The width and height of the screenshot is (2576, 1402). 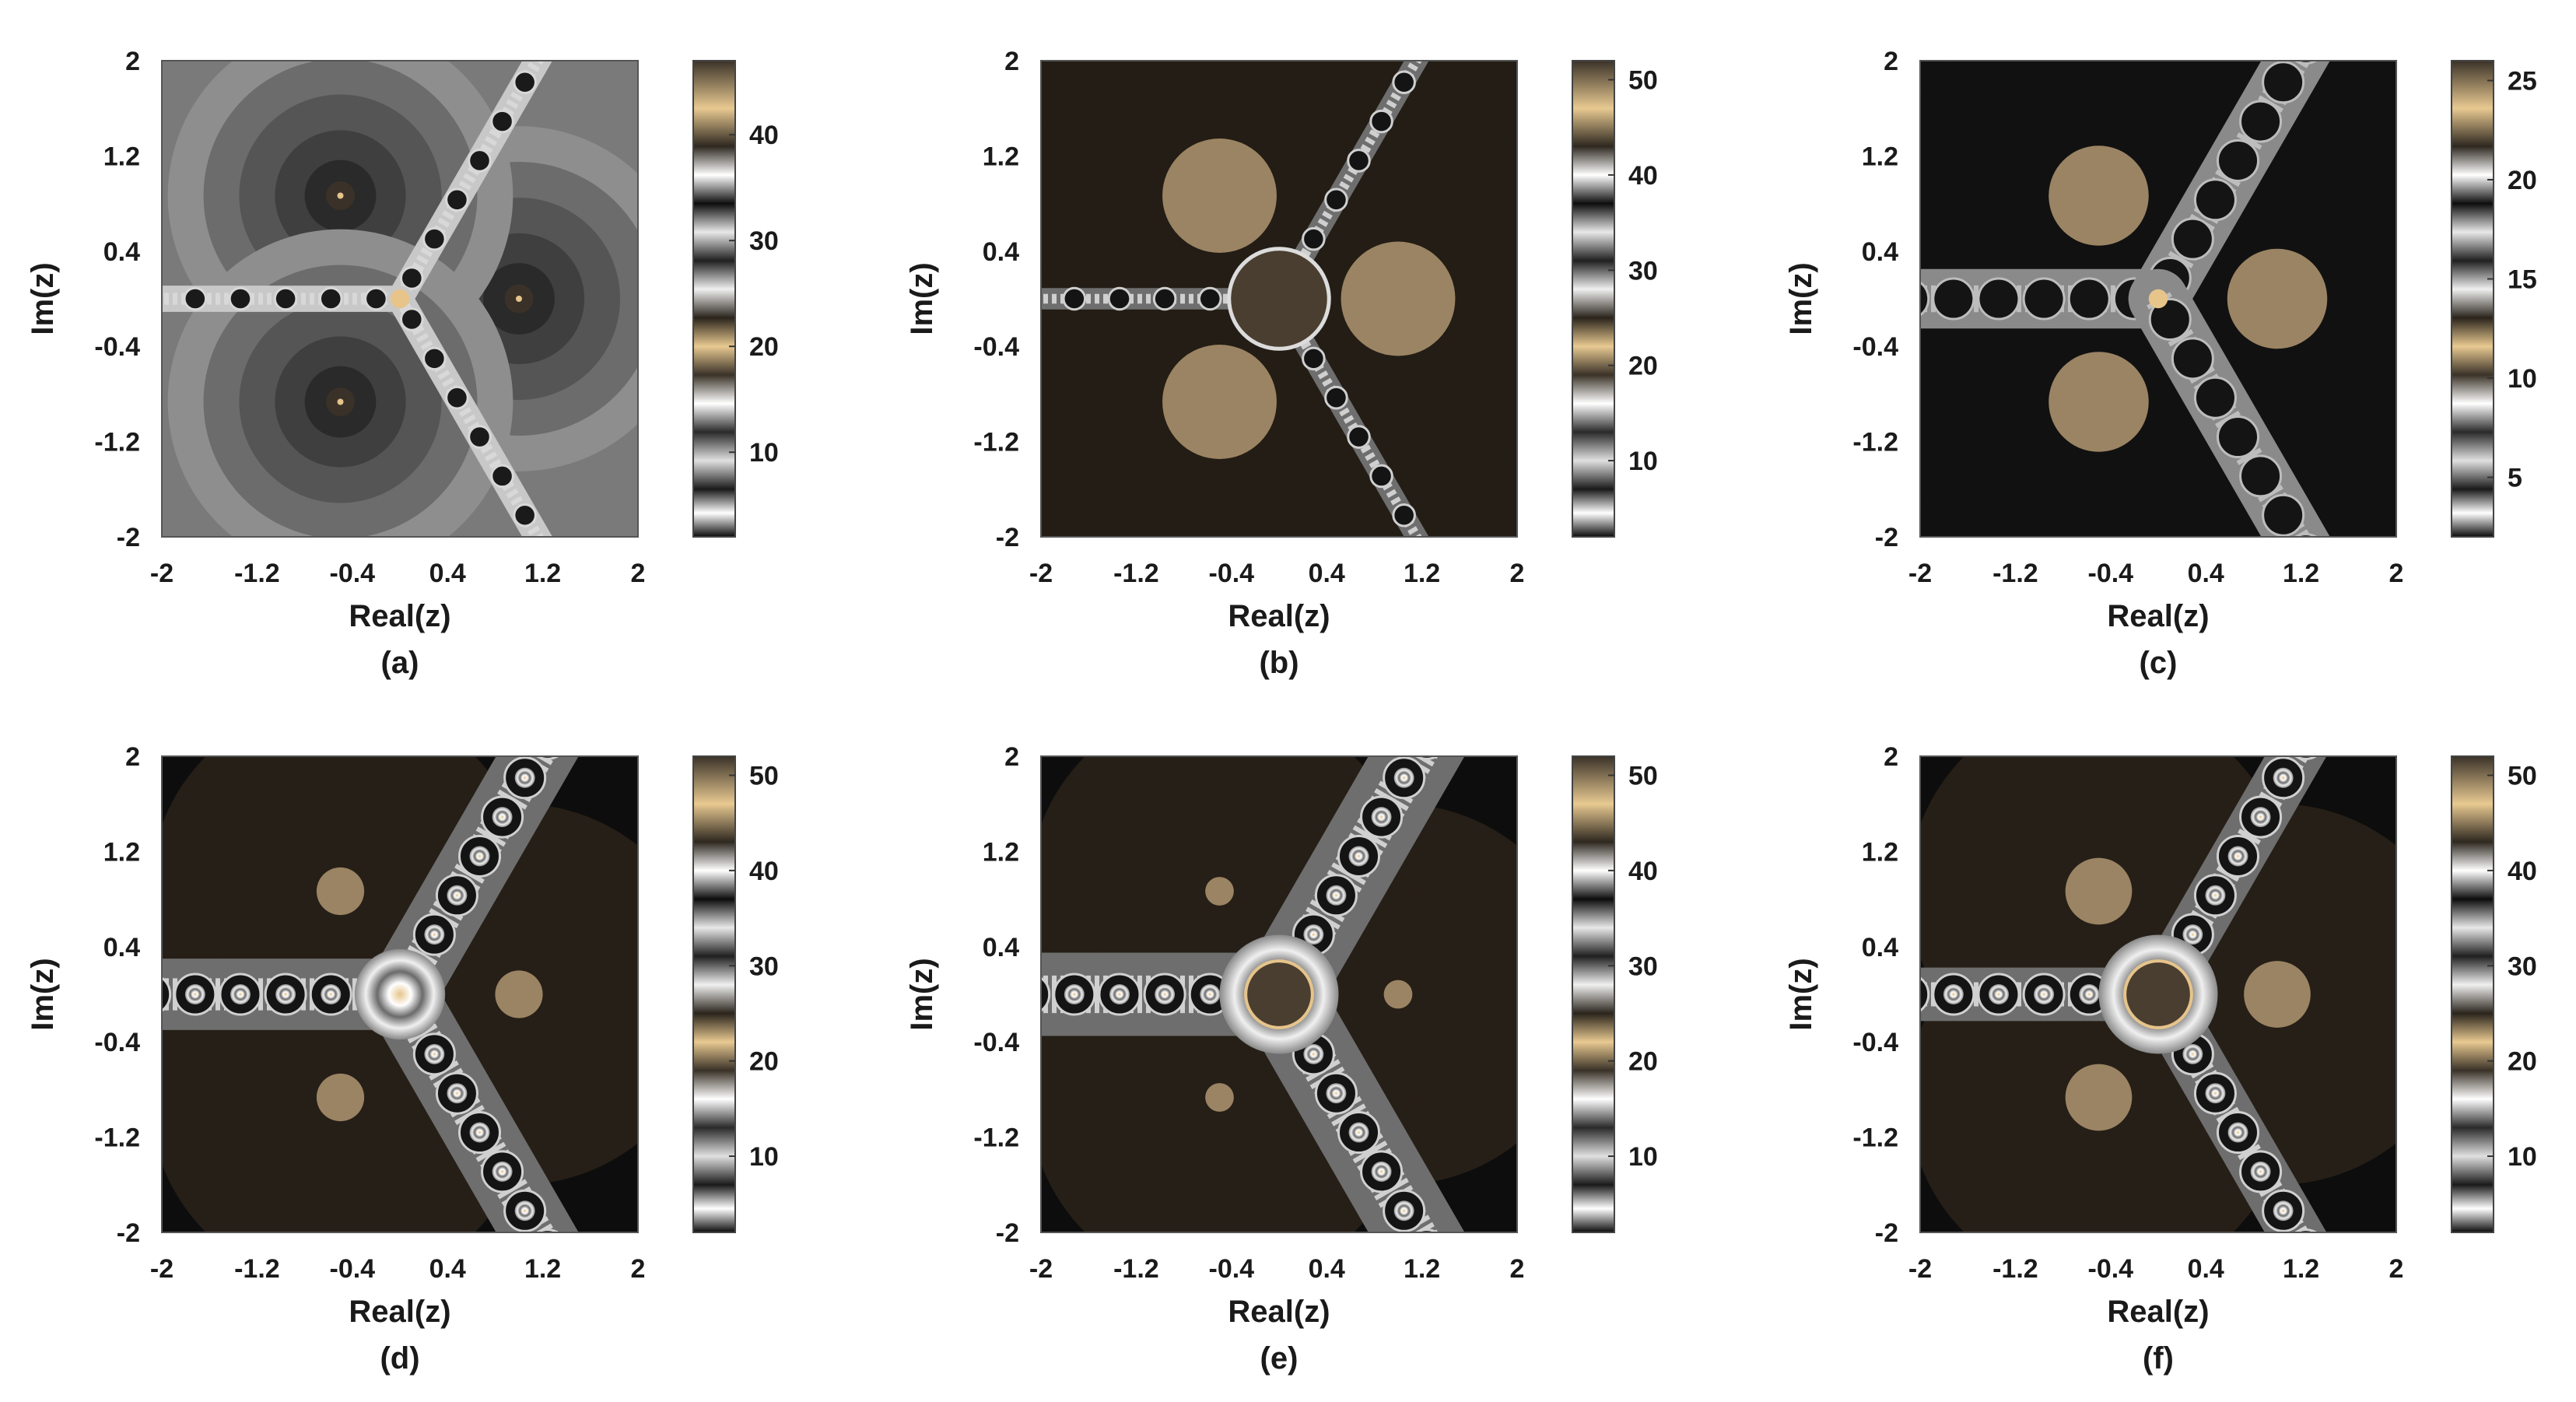 What do you see at coordinates (121, 852) in the screenshot?
I see `y-tick-label: 1.2` at bounding box center [121, 852].